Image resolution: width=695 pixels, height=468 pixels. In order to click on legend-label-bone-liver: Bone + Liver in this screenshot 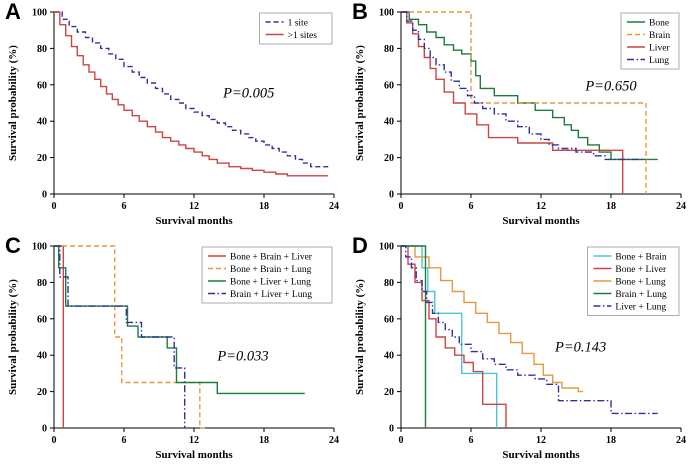, I will do `click(641, 270)`.